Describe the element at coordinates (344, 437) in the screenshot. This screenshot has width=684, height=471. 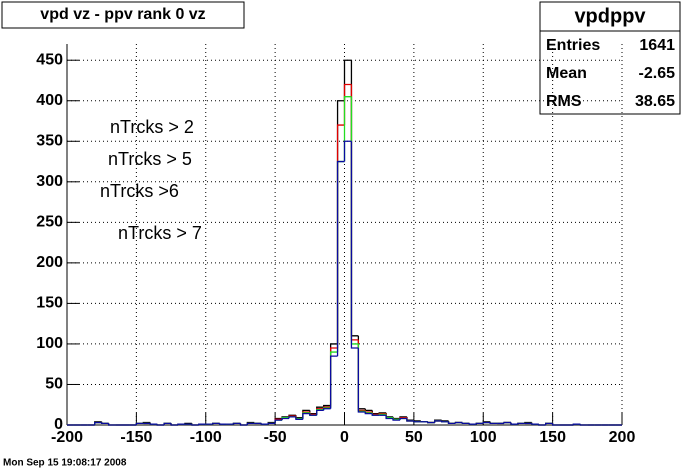
I see `x-tick-label: 0` at that location.